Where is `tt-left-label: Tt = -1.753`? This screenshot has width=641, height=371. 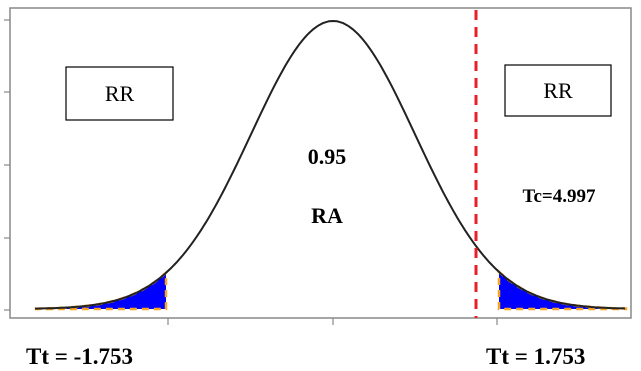 tt-left-label: Tt = -1.753 is located at coordinates (79, 356).